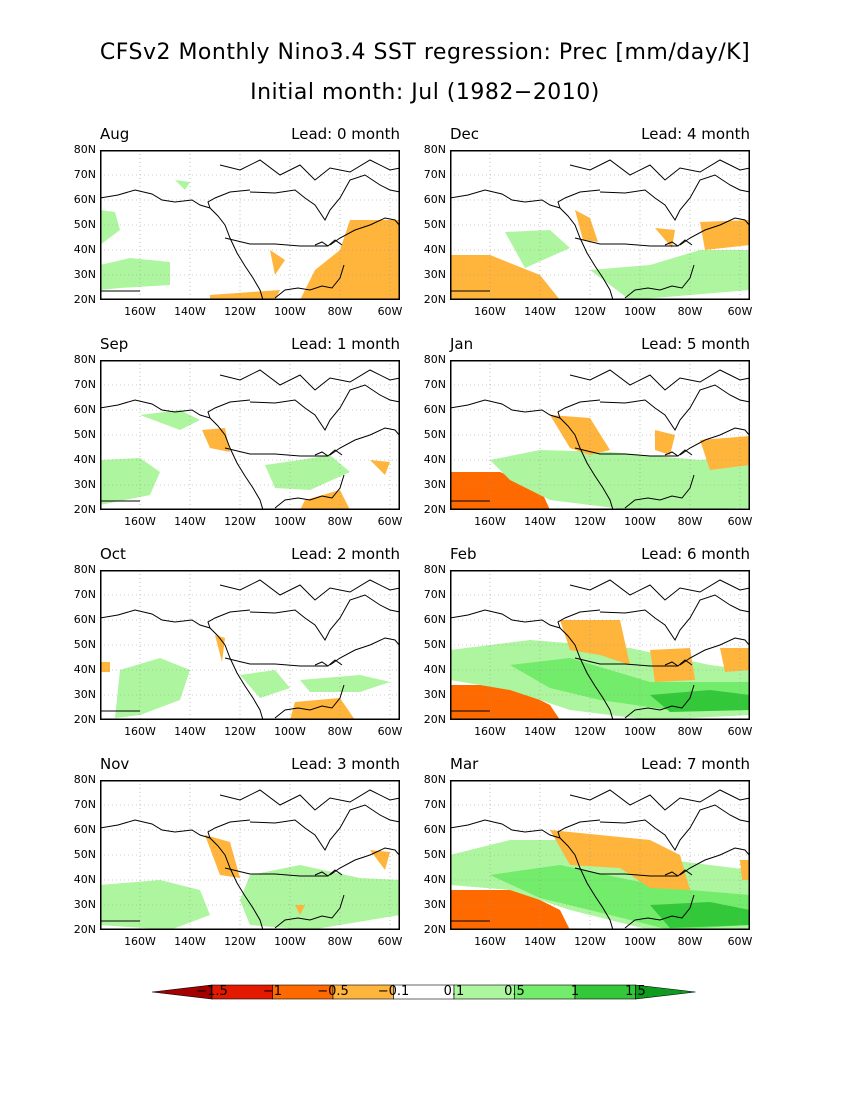  Describe the element at coordinates (463, 554) in the screenshot. I see `panel-month-label: Feb` at that location.